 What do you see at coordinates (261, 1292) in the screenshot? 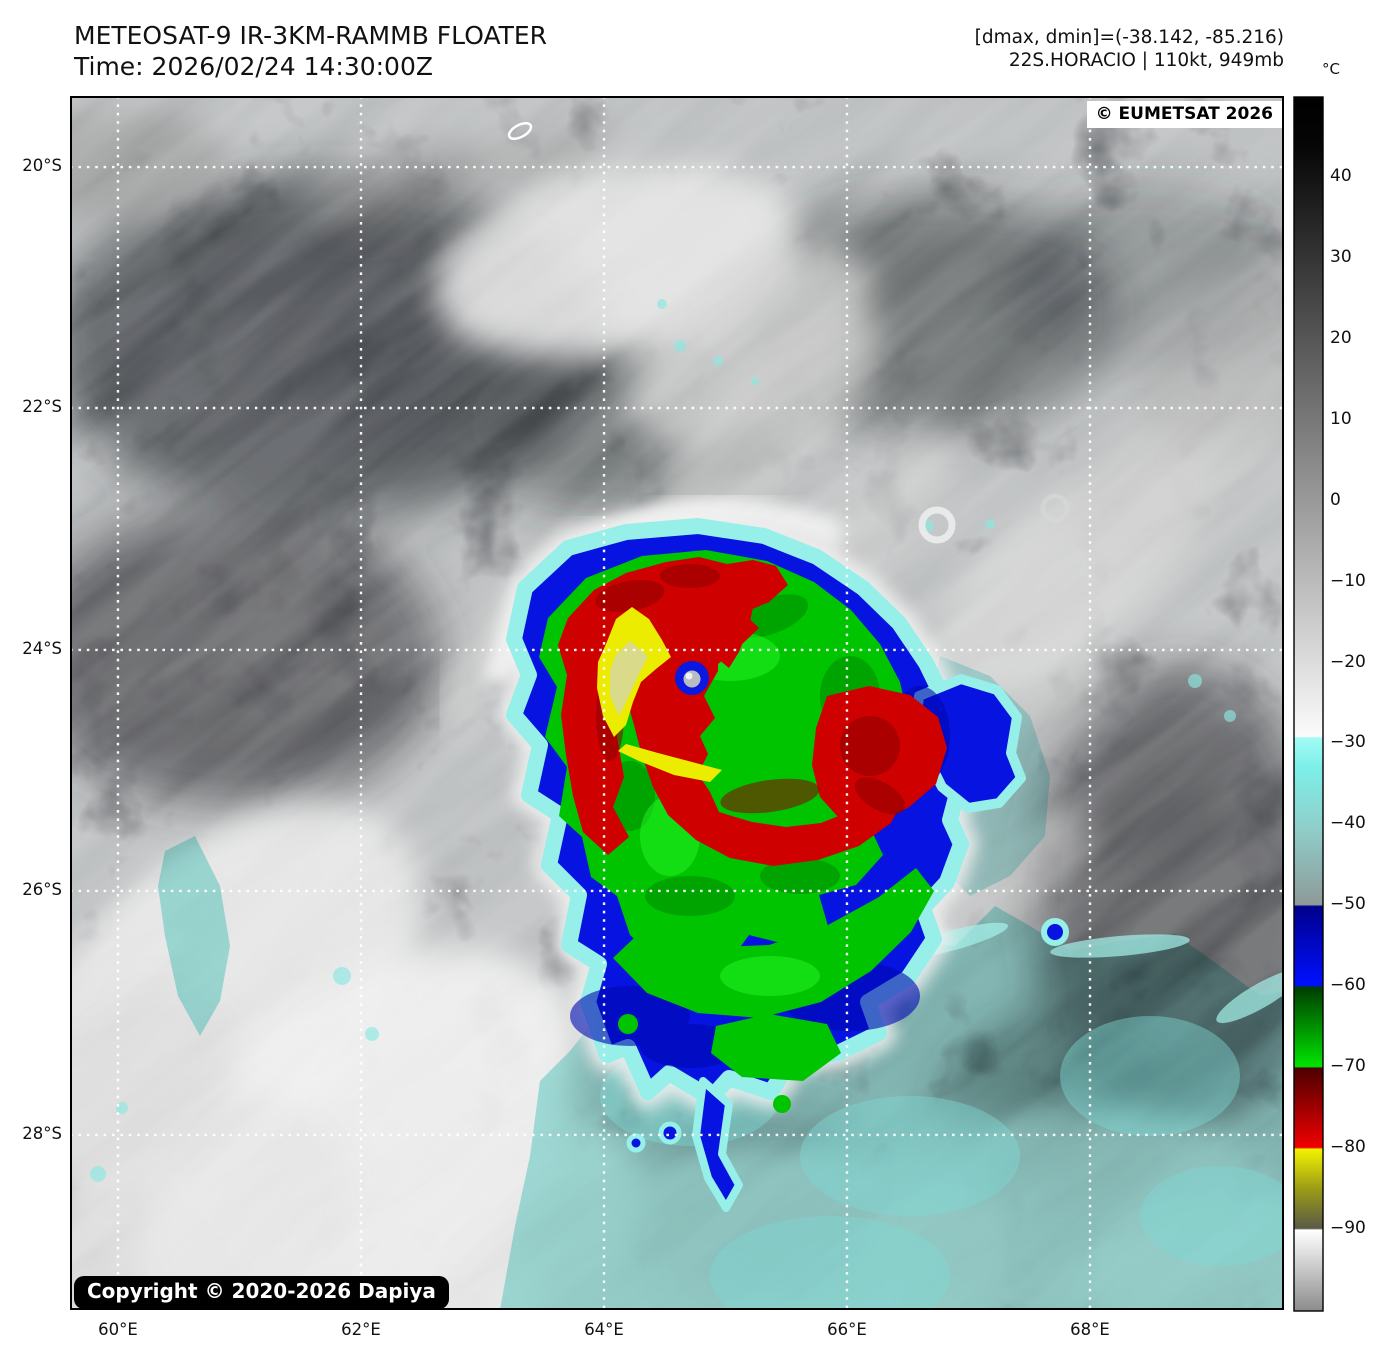
I see `copyright-badge: Copyright © 2020-2026 Dapiya` at bounding box center [261, 1292].